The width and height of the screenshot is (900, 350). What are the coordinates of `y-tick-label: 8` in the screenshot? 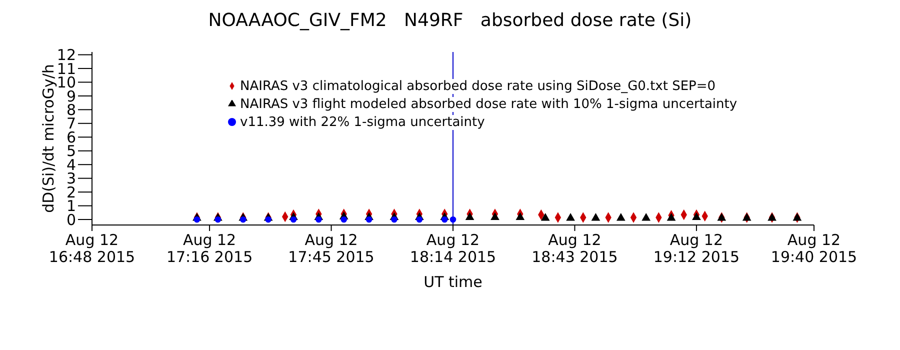 It's located at (71, 109).